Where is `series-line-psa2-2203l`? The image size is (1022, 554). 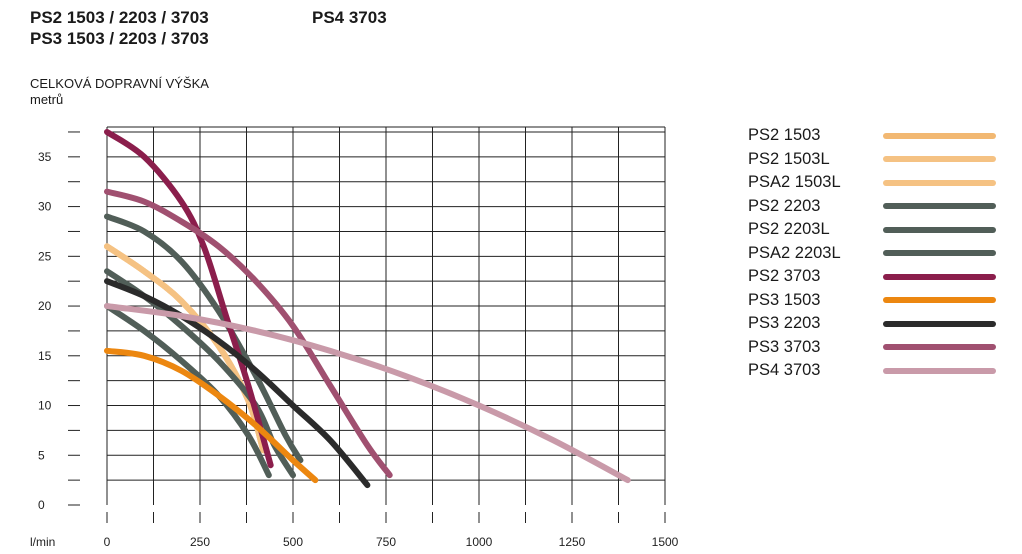 series-line-psa2-2203l is located at coordinates (204, 338).